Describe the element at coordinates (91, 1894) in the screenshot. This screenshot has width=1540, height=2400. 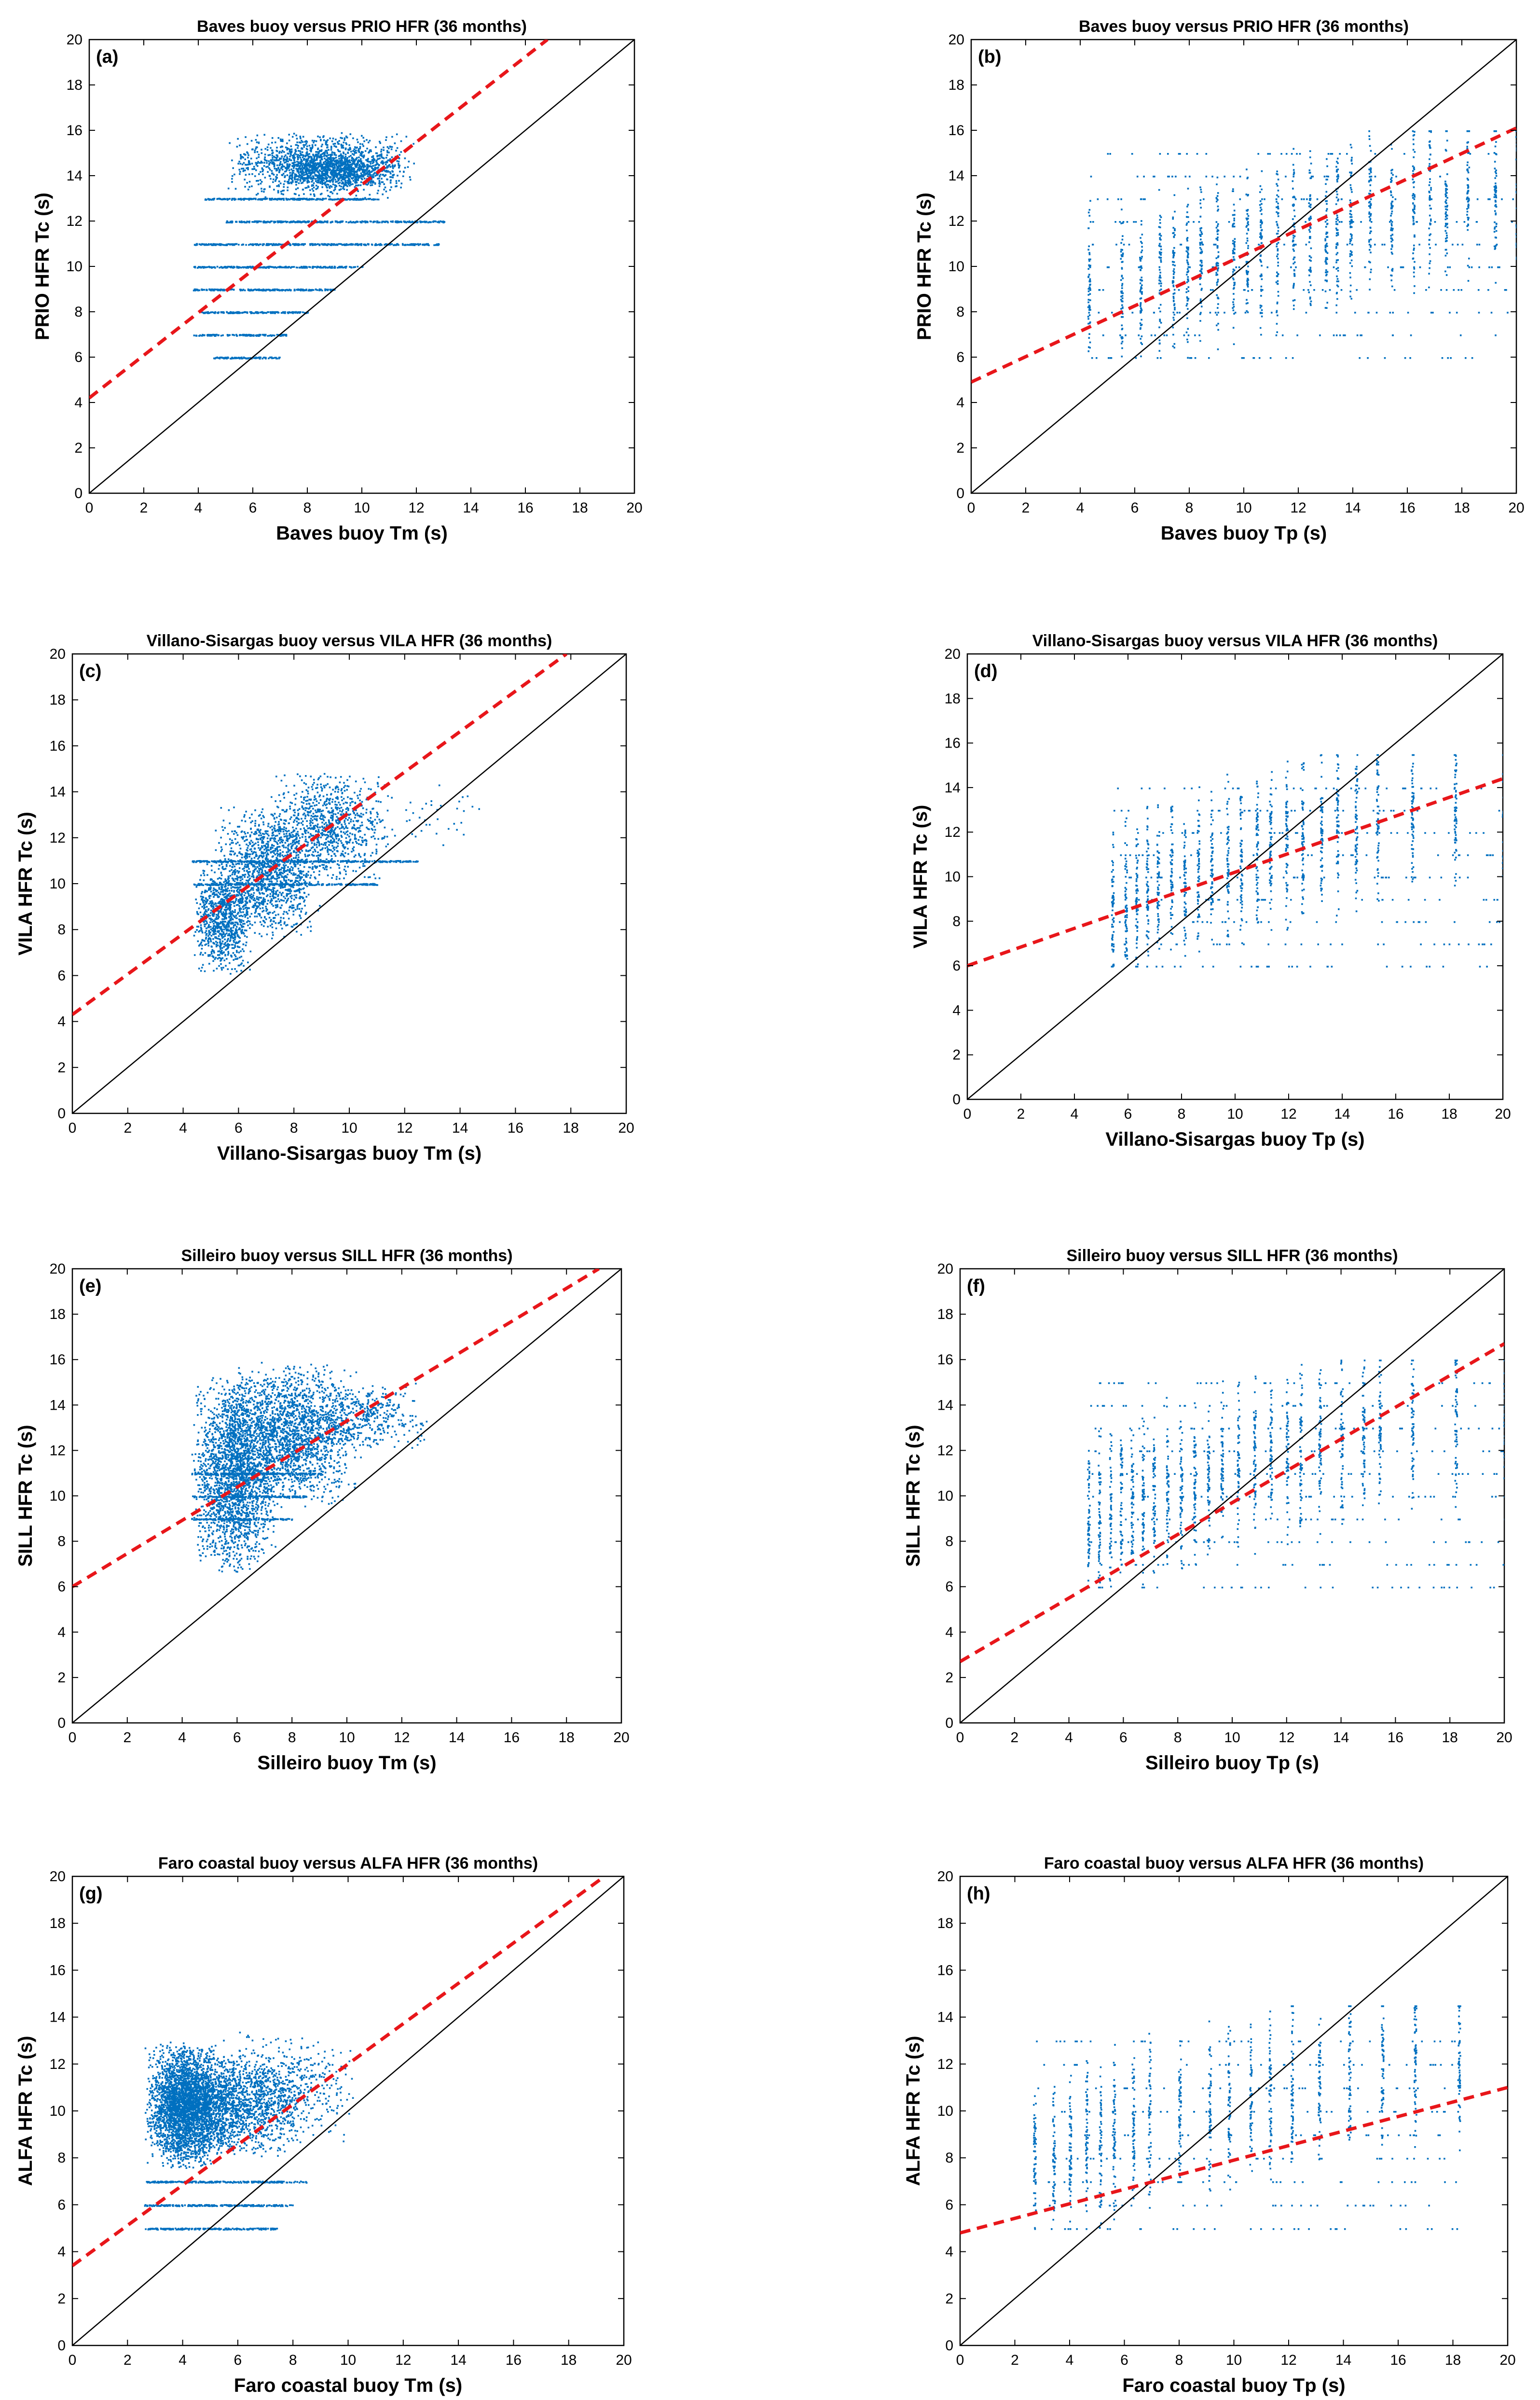
I see `panel-label: (g)` at that location.